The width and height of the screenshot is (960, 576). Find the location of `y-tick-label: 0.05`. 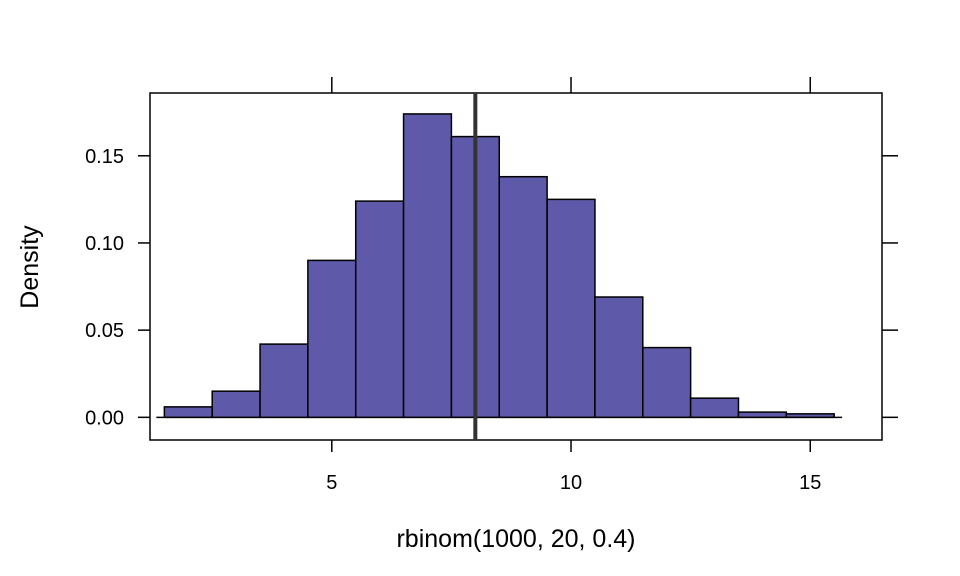

y-tick-label: 0.05 is located at coordinates (104, 331).